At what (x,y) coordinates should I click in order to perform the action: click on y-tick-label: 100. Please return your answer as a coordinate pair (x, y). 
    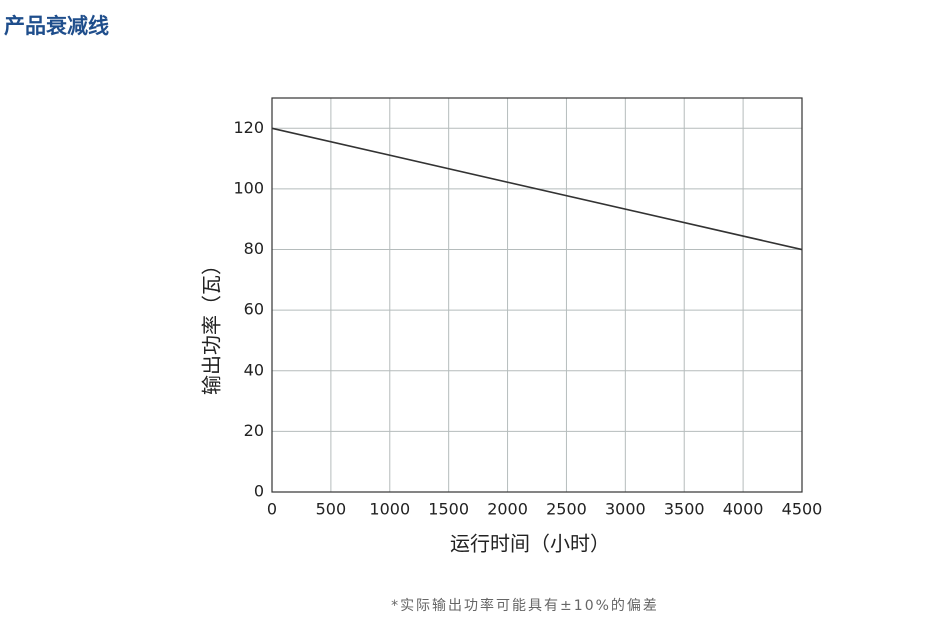
    Looking at the image, I should click on (248, 187).